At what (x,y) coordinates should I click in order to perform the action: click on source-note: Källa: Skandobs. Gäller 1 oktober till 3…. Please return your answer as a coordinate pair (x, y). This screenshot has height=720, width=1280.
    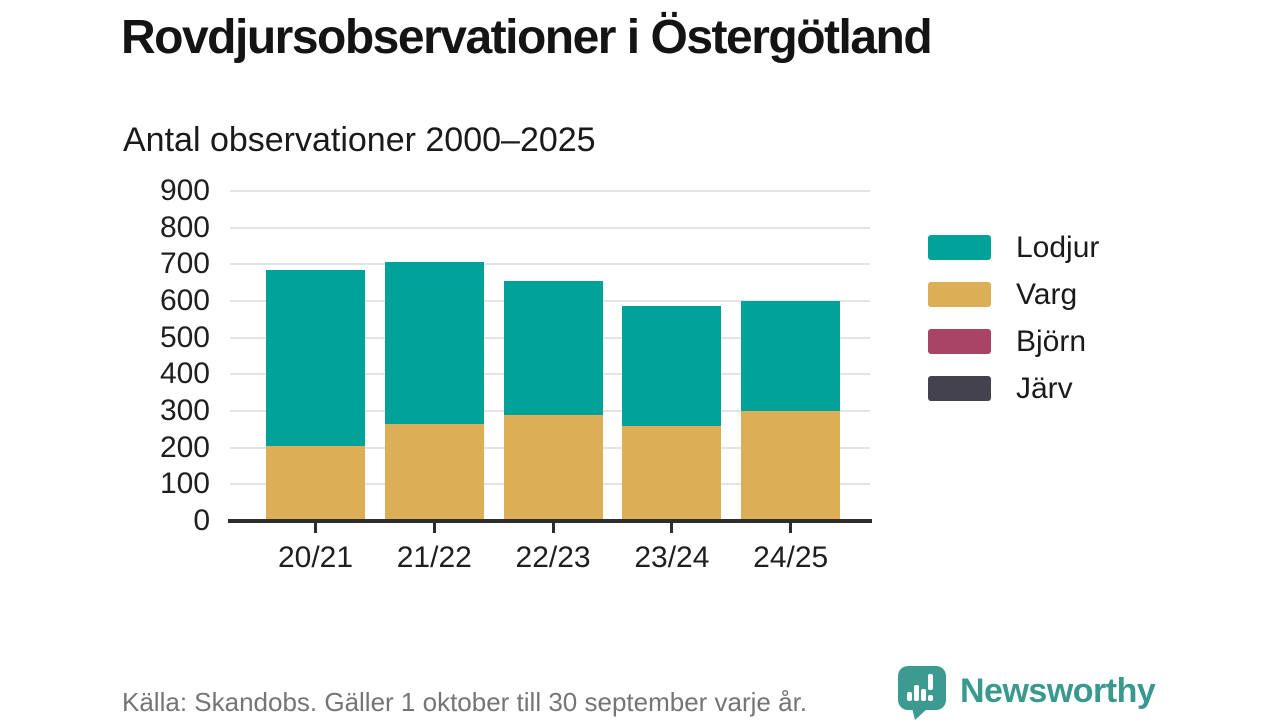
    Looking at the image, I should click on (465, 702).